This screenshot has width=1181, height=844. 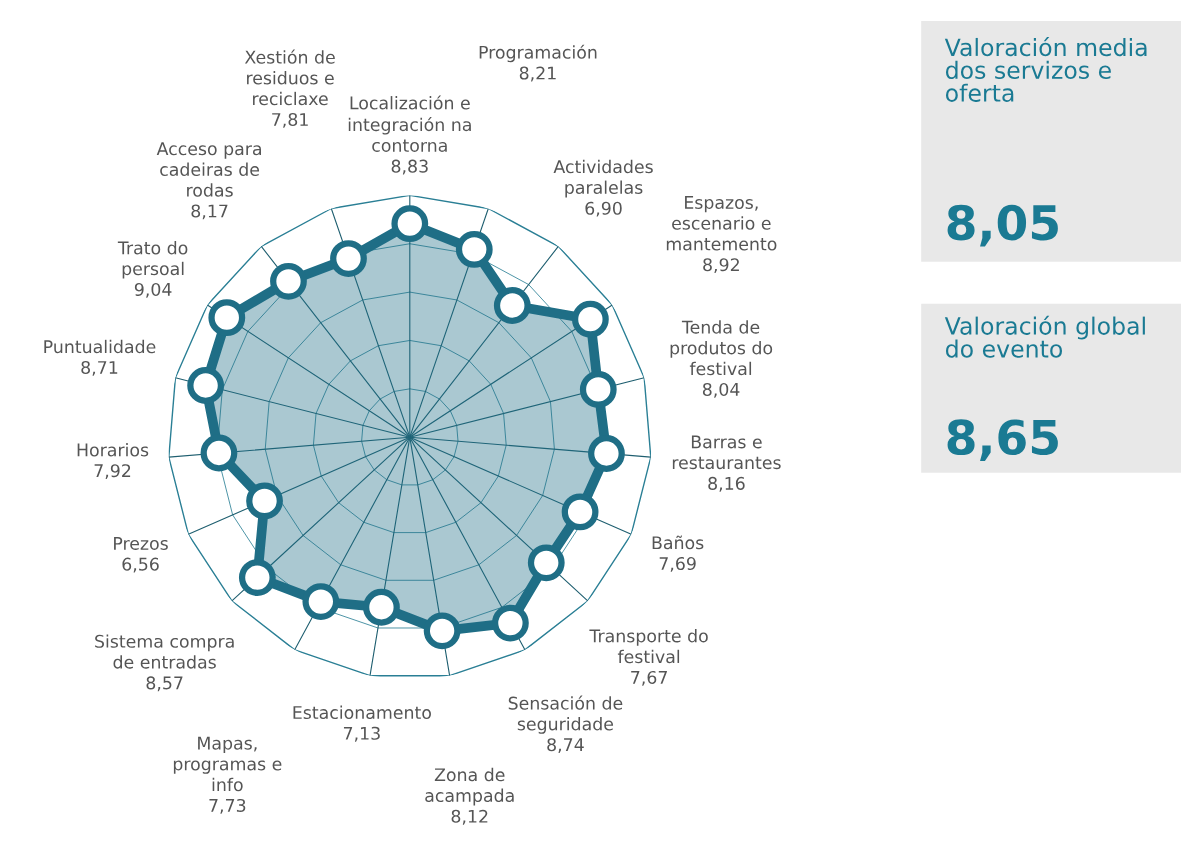 What do you see at coordinates (99, 368) in the screenshot?
I see `text: 8,71` at bounding box center [99, 368].